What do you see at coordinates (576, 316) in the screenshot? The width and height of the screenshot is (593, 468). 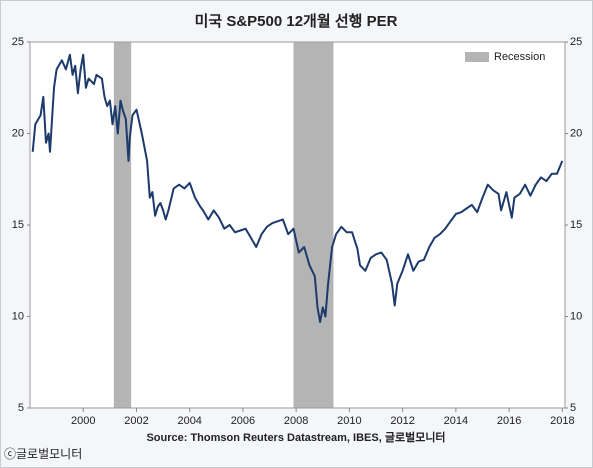 I see `y2-tick-label: 10` at bounding box center [576, 316].